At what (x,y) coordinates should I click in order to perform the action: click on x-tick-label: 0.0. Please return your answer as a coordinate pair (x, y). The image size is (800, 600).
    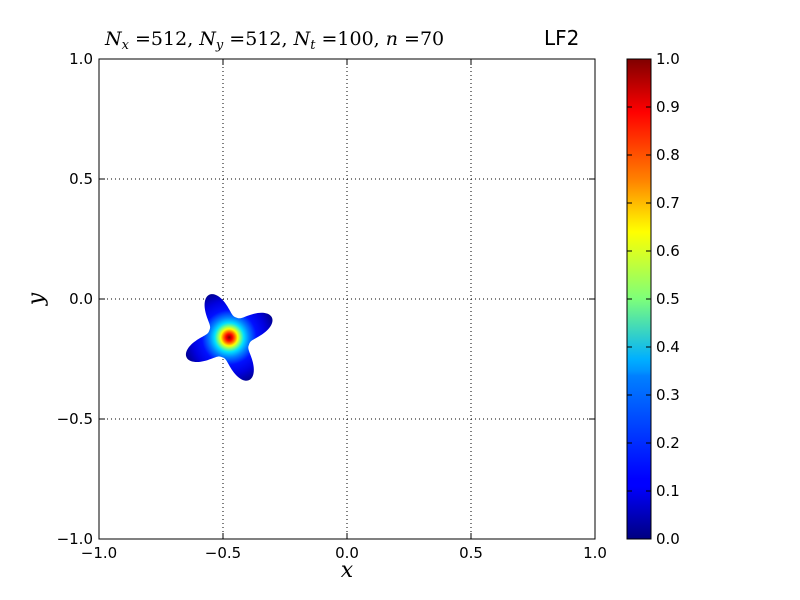
    Looking at the image, I should click on (347, 553).